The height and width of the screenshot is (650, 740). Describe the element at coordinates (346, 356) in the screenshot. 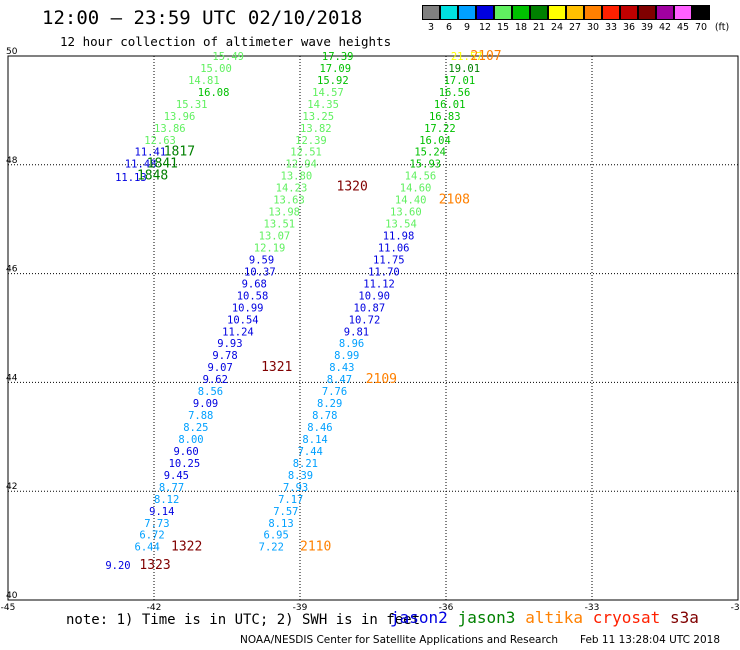

I see `wave-height-label: 8.99` at that location.